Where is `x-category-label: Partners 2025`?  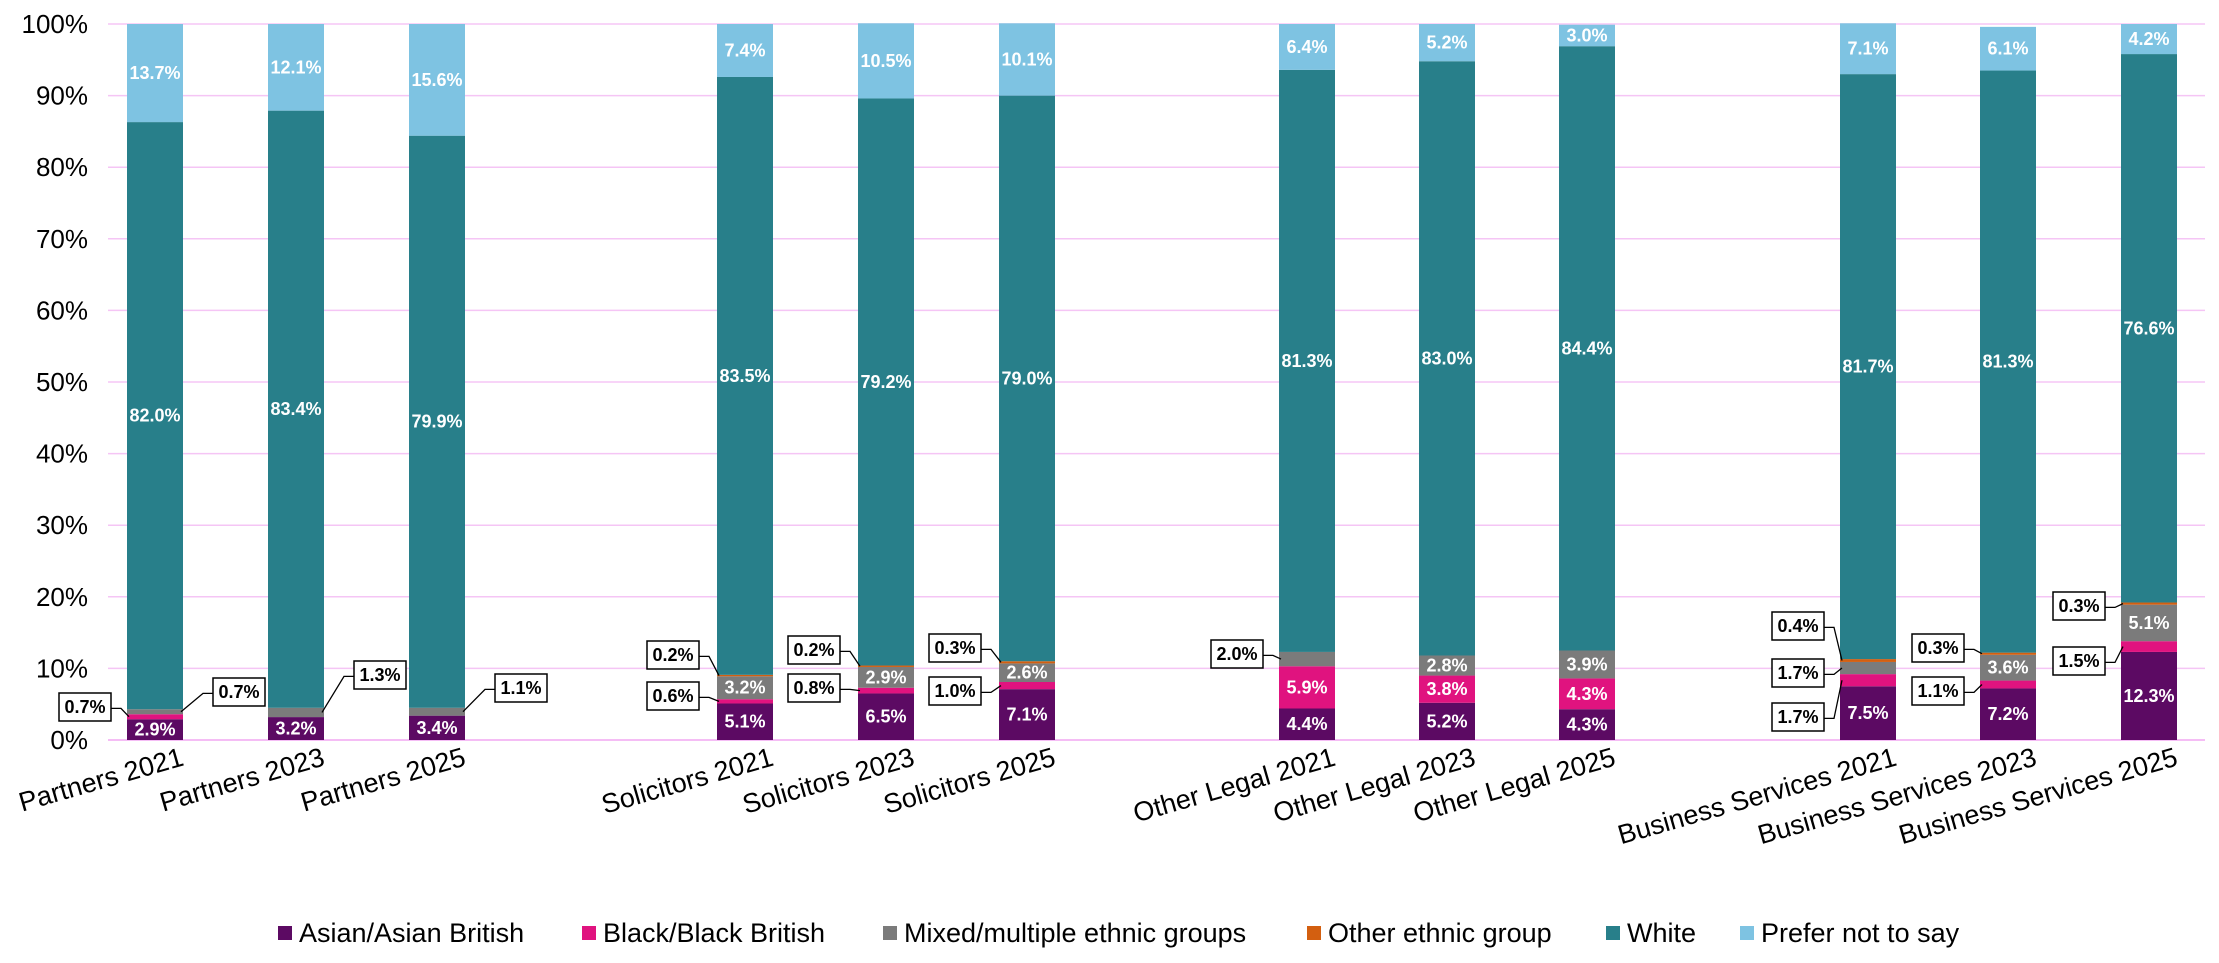
x-category-label: Partners 2025 is located at coordinates (382, 780).